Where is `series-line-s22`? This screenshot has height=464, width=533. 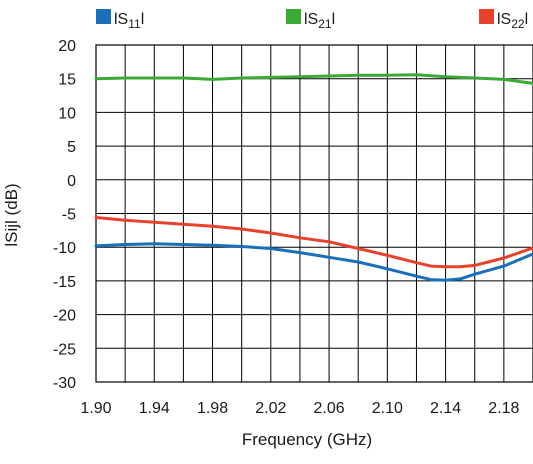 series-line-s22 is located at coordinates (313, 242).